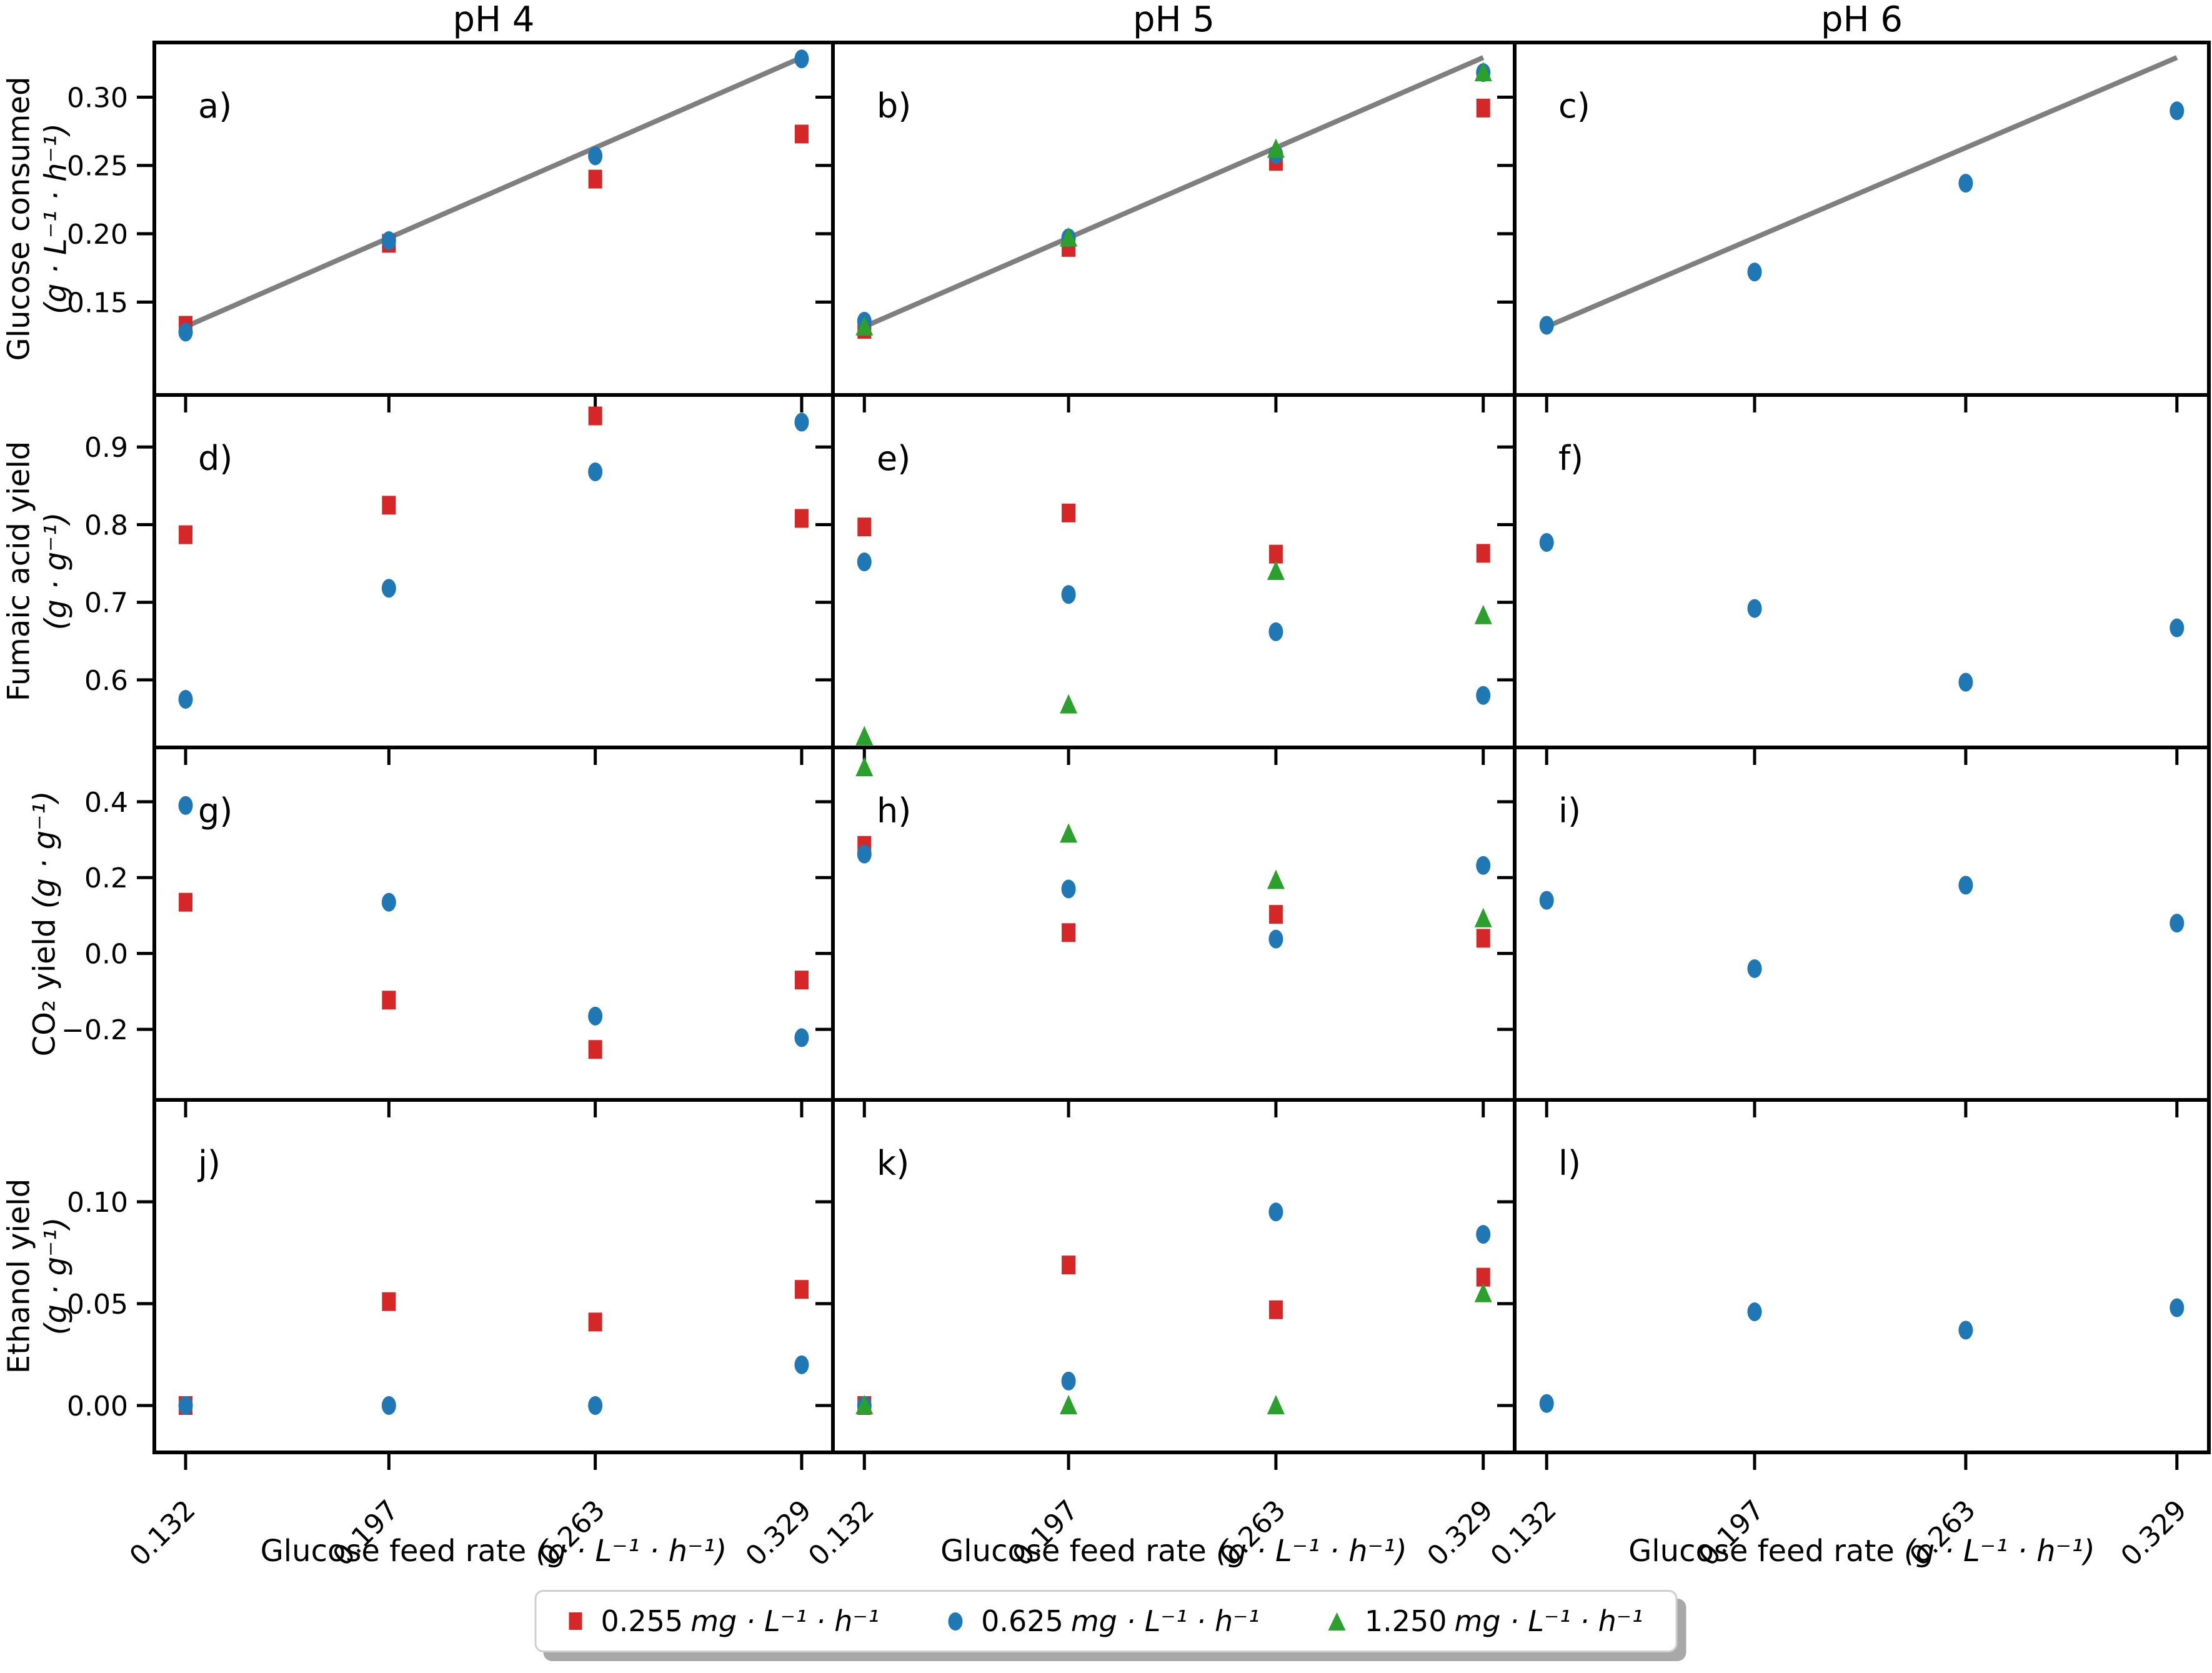 This screenshot has height=1673, width=2212. I want to click on panel-k-border, so click(1174, 1276).